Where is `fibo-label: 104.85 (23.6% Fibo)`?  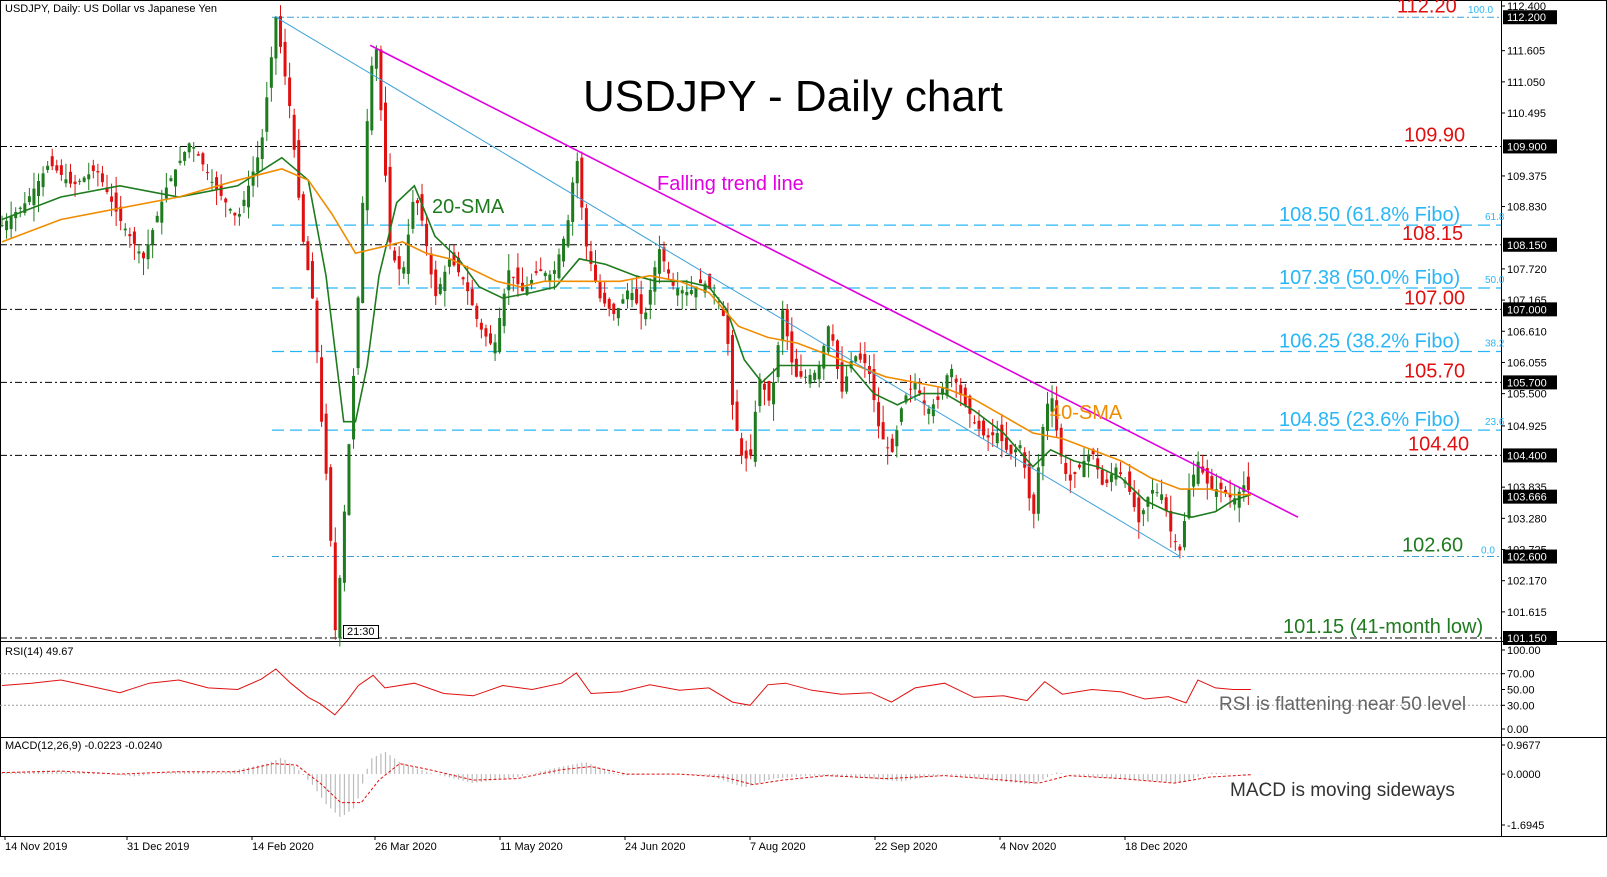 fibo-label: 104.85 (23.6% Fibo) is located at coordinates (1369, 420).